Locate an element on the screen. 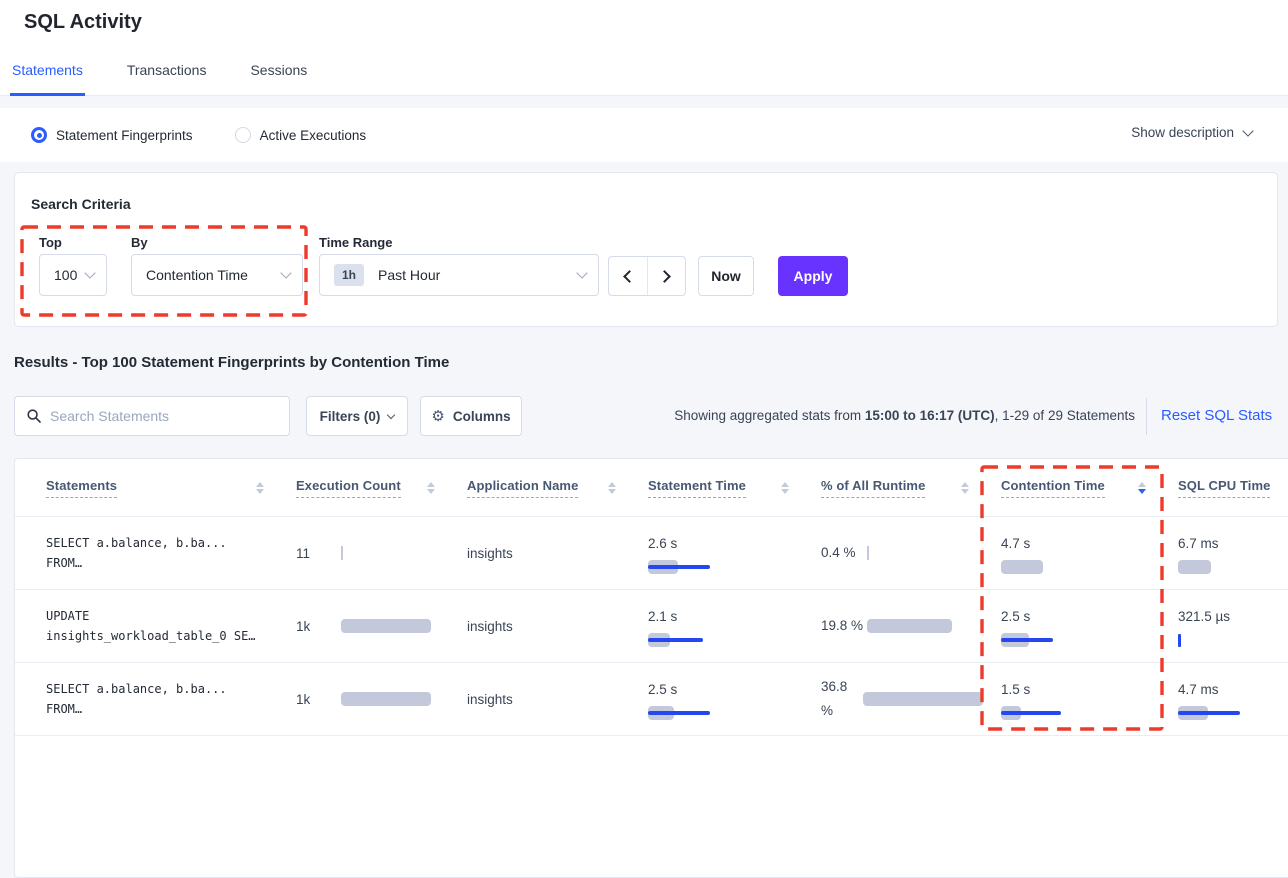 The width and height of the screenshot is (1288, 878). radio-statement-fingerprints: Statement Fingerprints is located at coordinates (112, 135).